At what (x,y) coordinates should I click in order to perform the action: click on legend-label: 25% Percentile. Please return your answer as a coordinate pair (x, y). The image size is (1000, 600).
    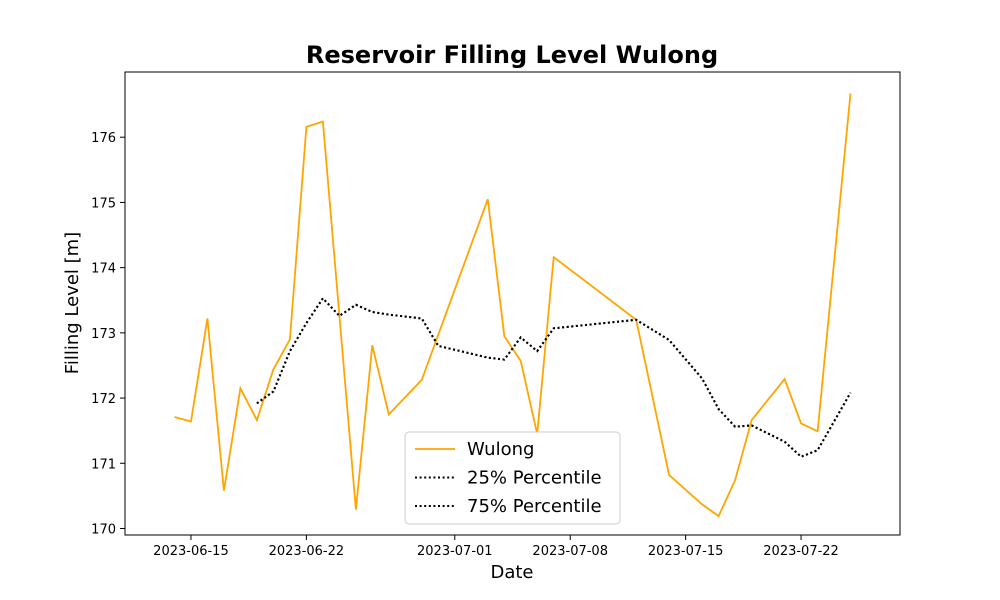
    Looking at the image, I should click on (534, 478).